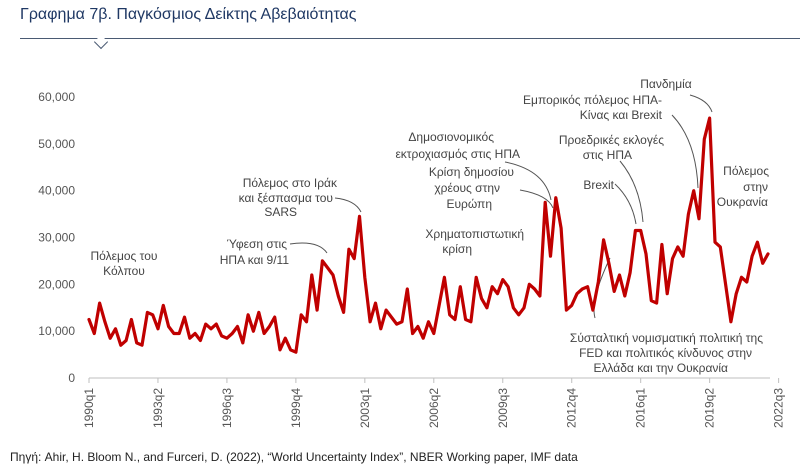 This screenshot has height=471, width=800. I want to click on annotation-label: Πόλεμος του, so click(124, 256).